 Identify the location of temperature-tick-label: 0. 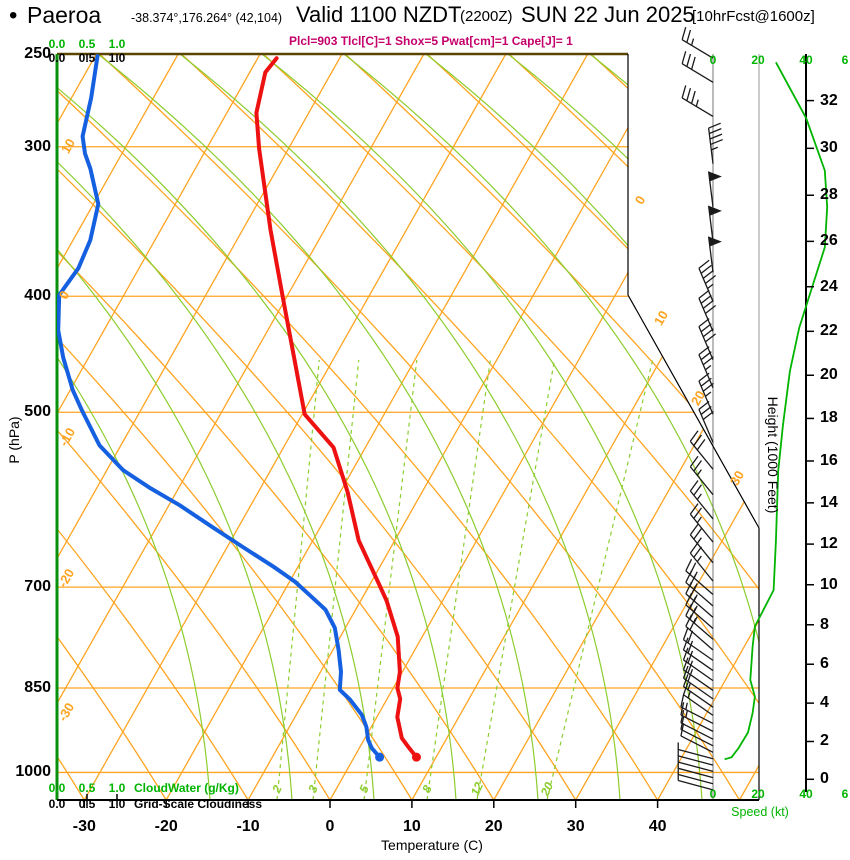
(330, 826).